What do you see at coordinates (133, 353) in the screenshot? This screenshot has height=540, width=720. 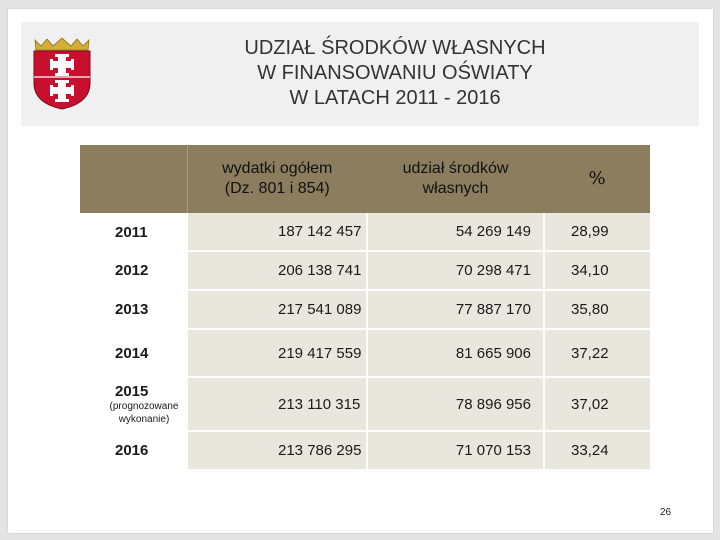 I see `row-year: 2014` at bounding box center [133, 353].